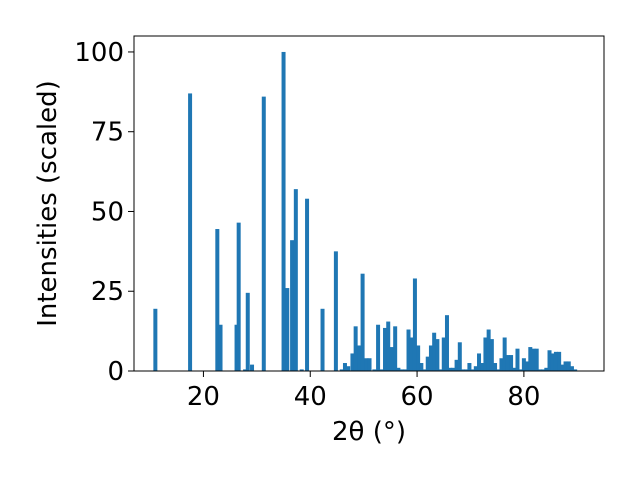 Image resolution: width=640 pixels, height=480 pixels. I want to click on x-axis-ticks: 20 40 60 80, so click(363, 391).